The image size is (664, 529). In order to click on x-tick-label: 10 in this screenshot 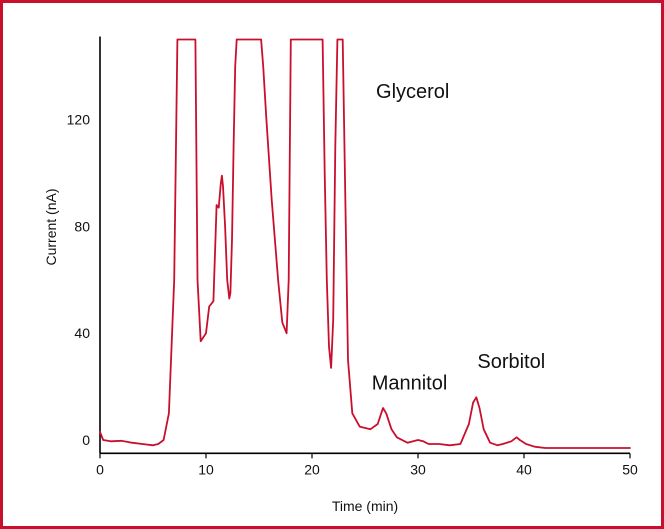, I will do `click(206, 469)`.